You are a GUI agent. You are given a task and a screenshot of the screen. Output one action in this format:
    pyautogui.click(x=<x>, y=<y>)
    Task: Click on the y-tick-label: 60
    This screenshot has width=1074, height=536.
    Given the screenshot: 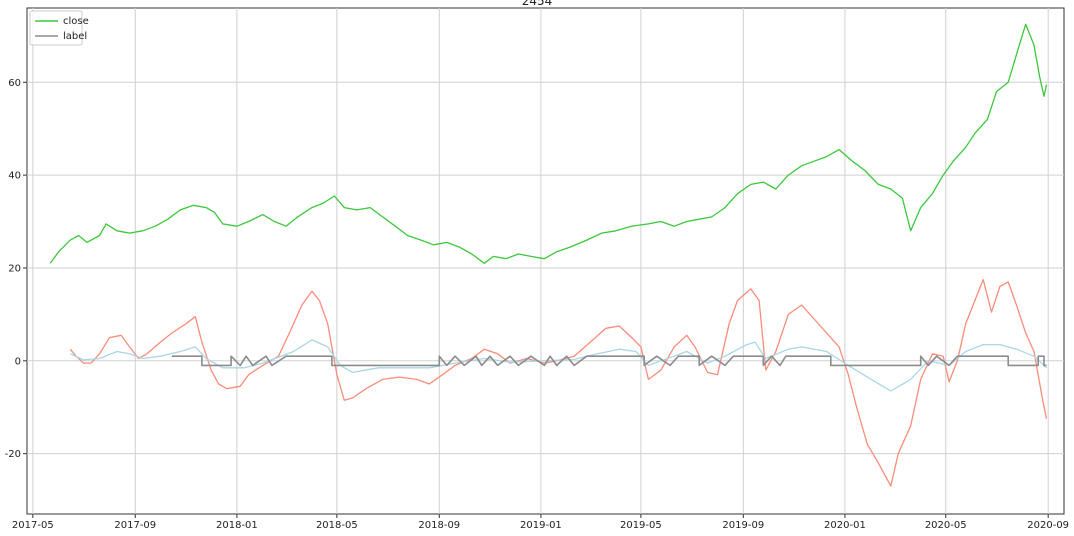 What is the action you would take?
    pyautogui.click(x=14, y=83)
    